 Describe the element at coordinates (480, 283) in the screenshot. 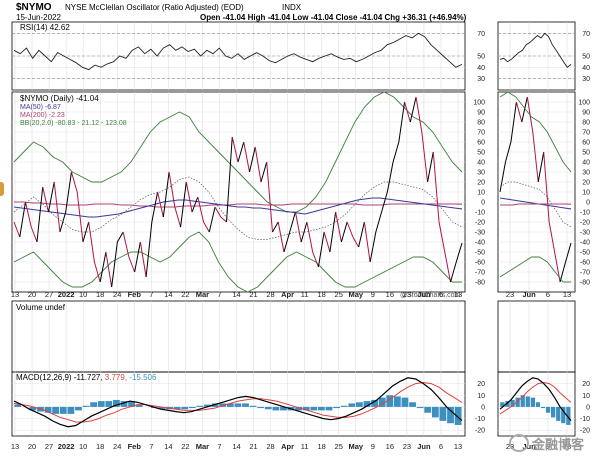

I see `main-y-tick: -80` at that location.